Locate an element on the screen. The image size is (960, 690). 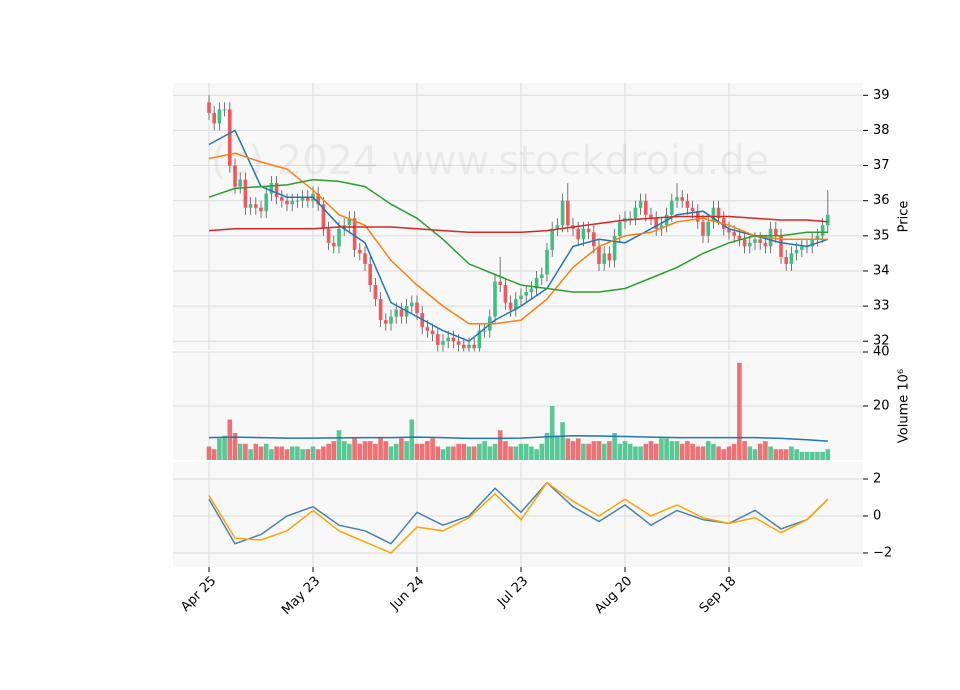
y-tick-label: 37 is located at coordinates (881, 165).